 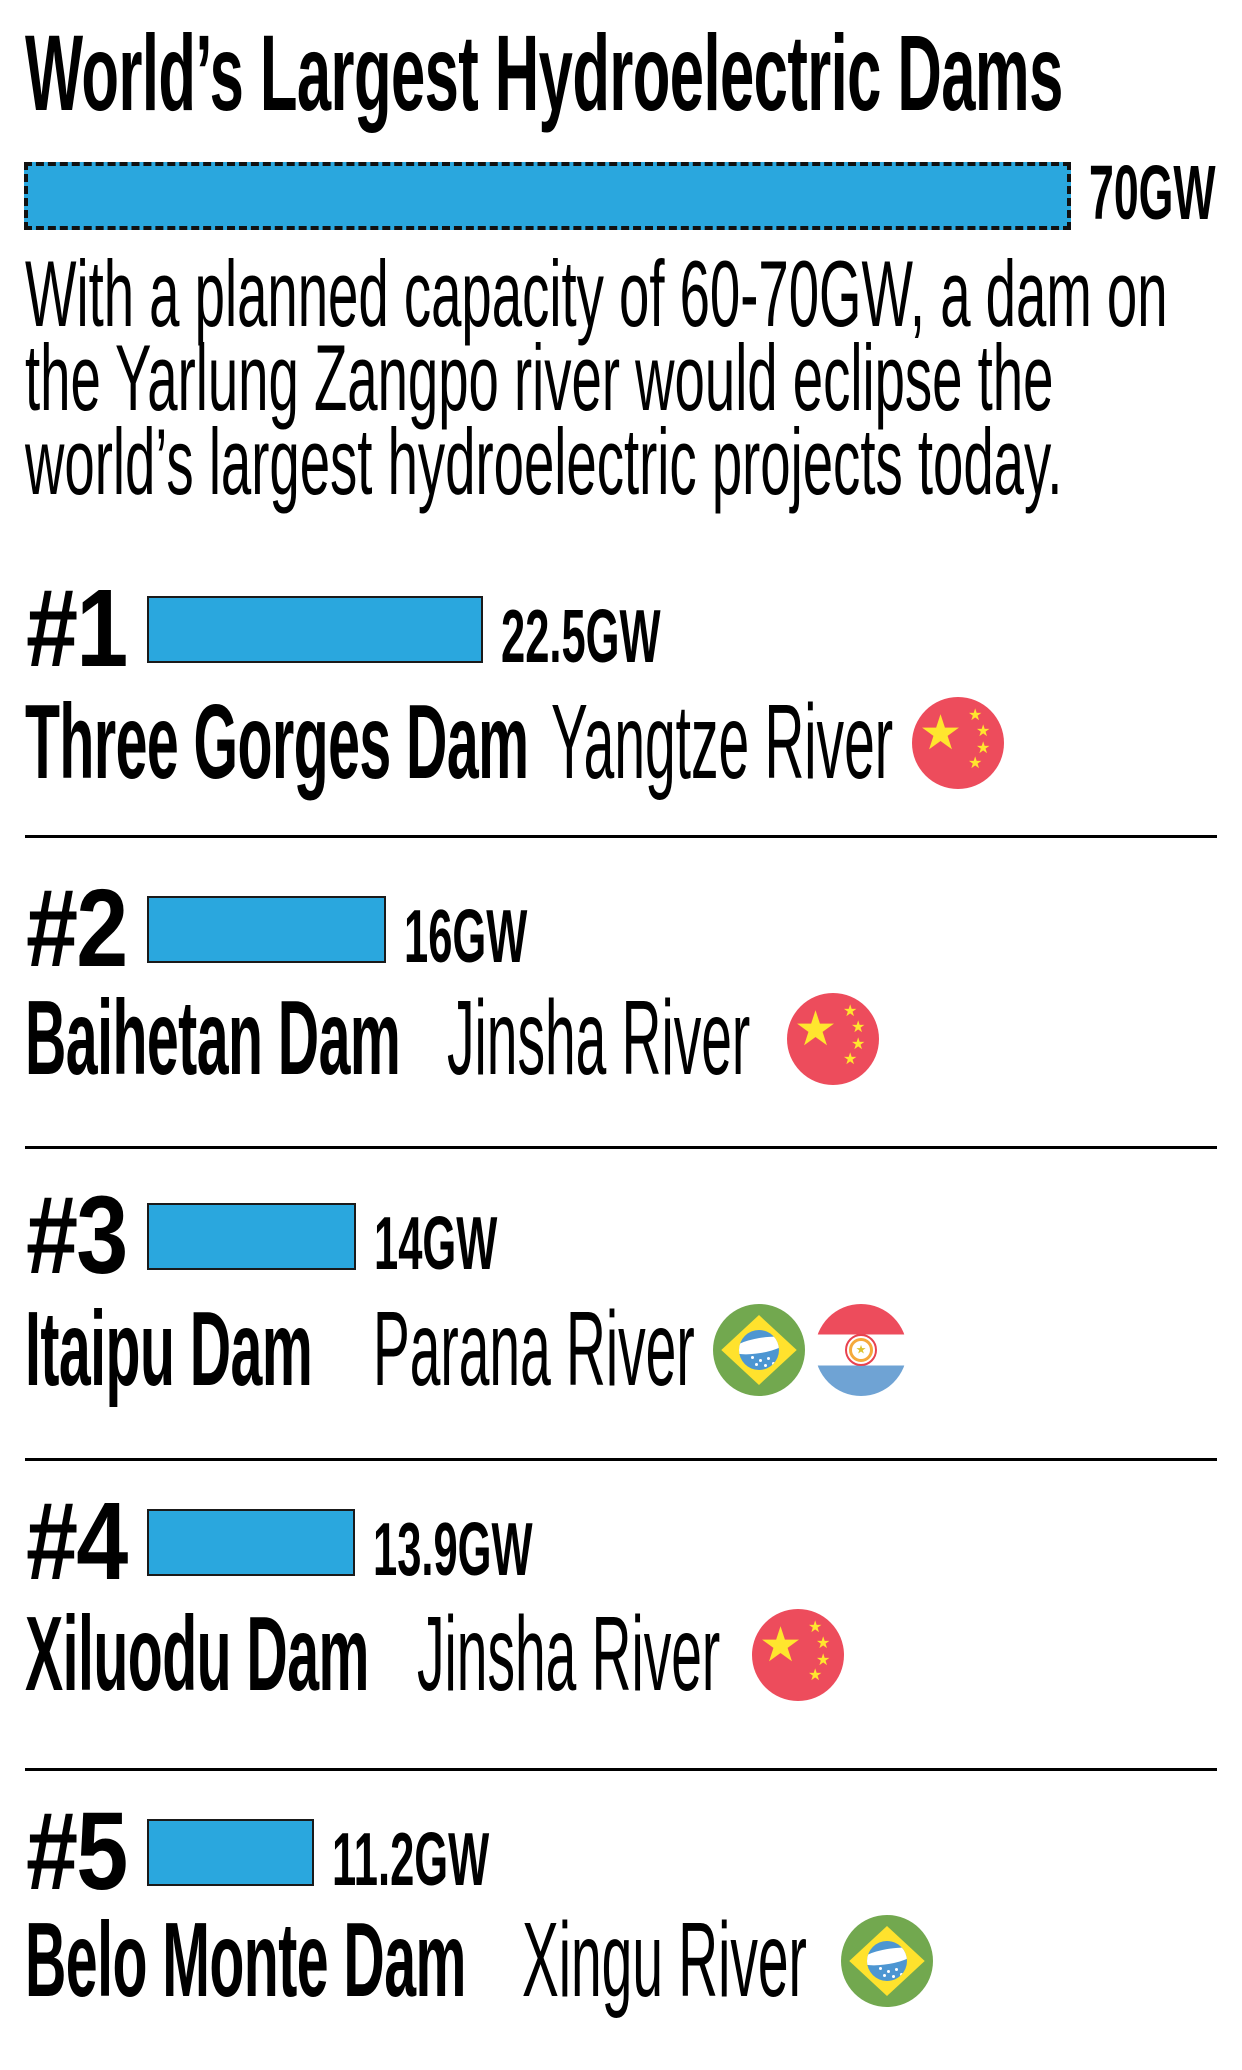 What do you see at coordinates (77, 1541) in the screenshot?
I see `rank-label: #4` at bounding box center [77, 1541].